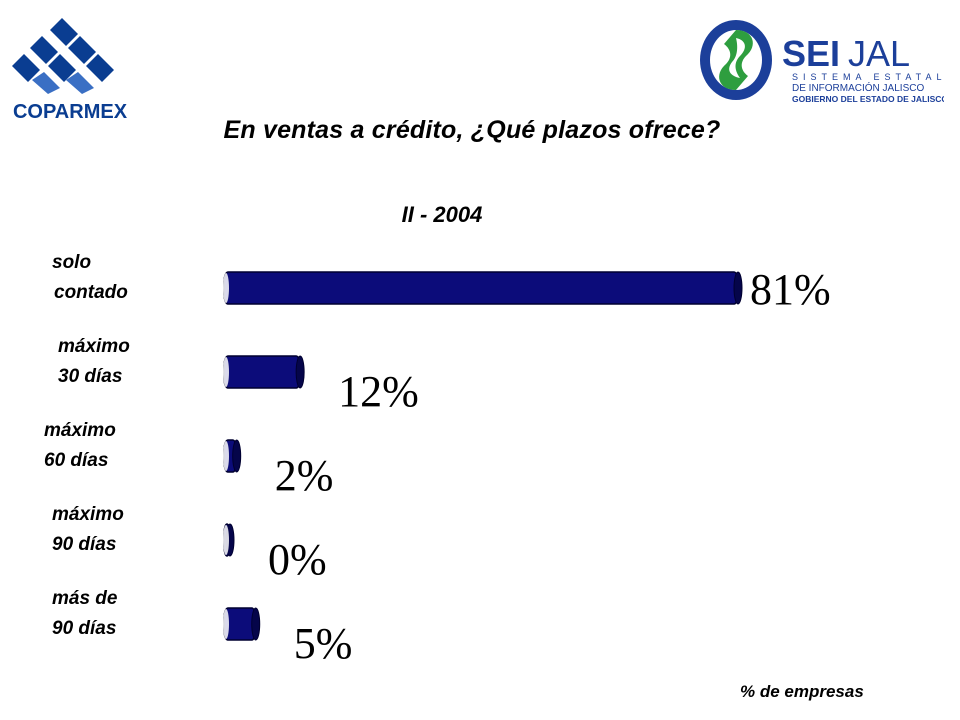  I want to click on category-label: solo, so click(71, 262).